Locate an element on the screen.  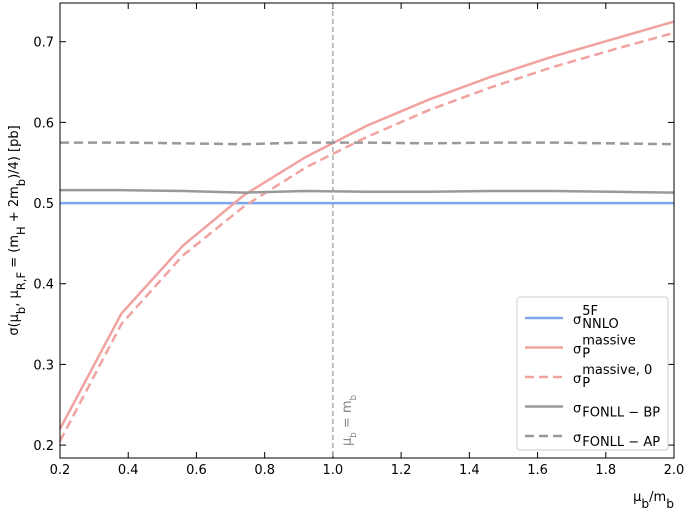
x-tick-label: 0.6 is located at coordinates (196, 470).